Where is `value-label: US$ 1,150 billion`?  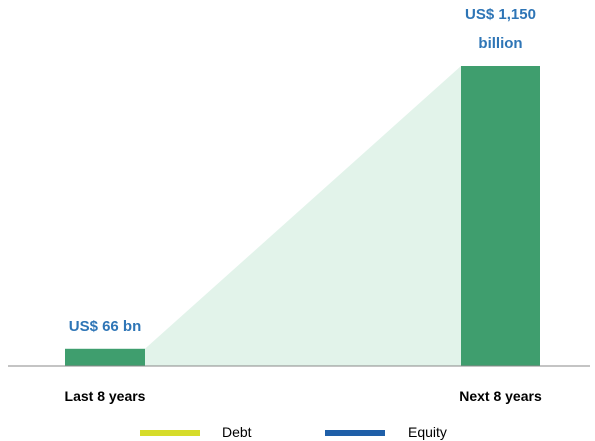
value-label: US$ 1,150 billion is located at coordinates (500, 29).